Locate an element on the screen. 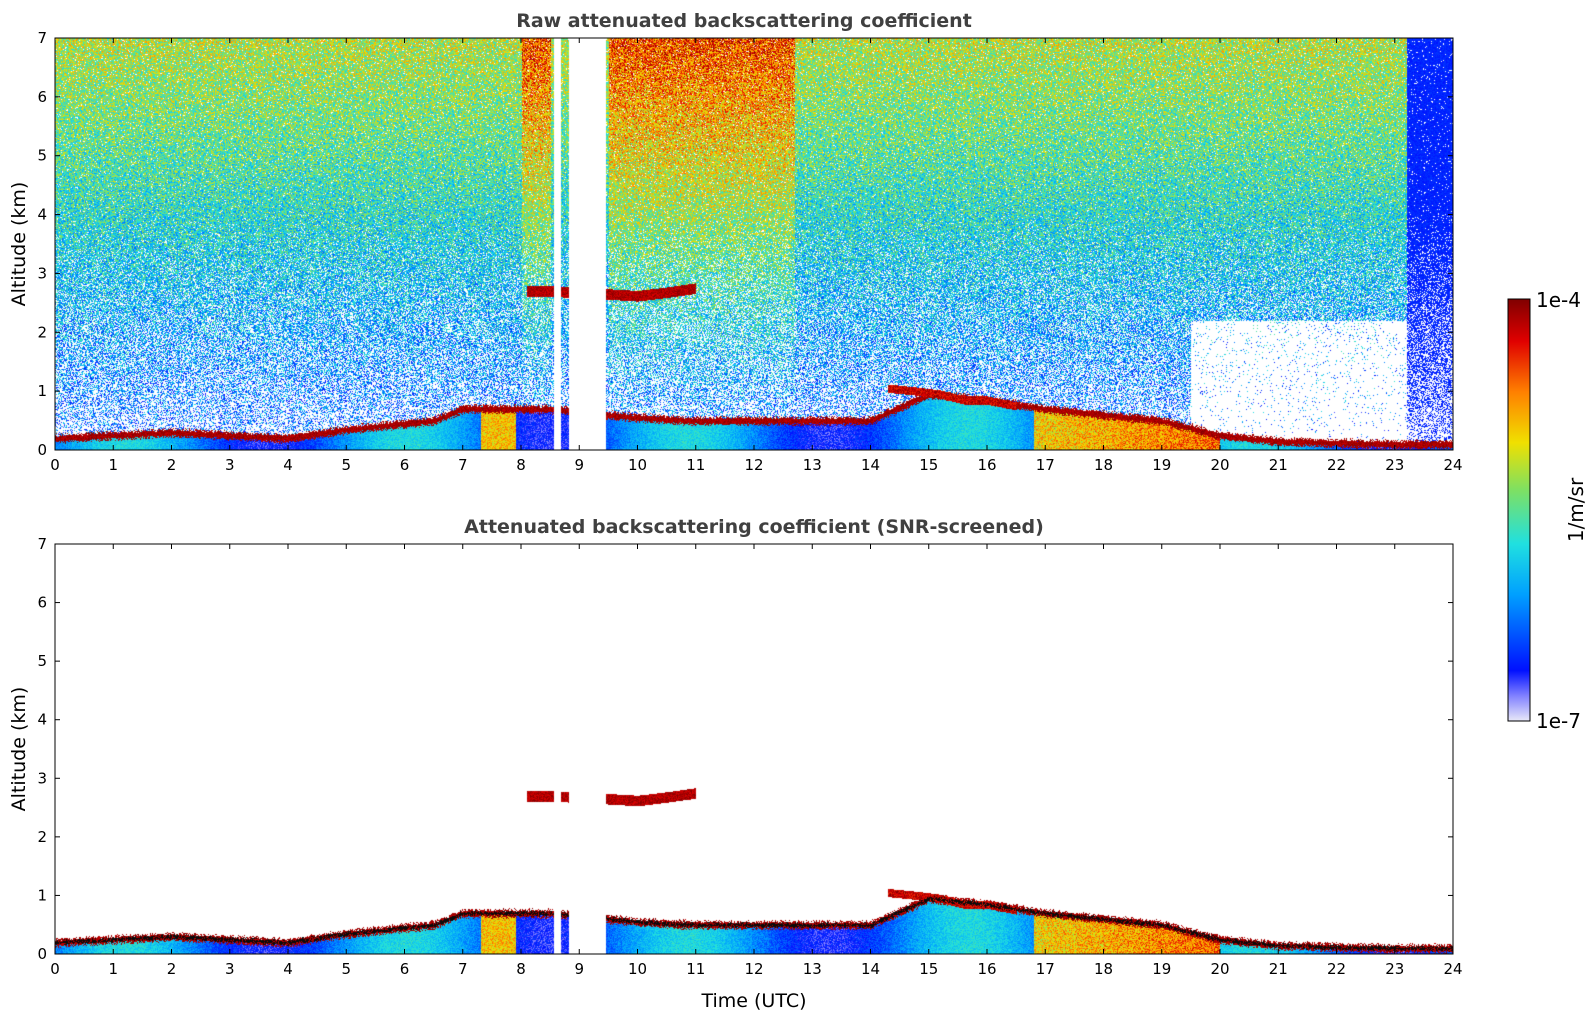  colorbar-unit-label: 1/m/sr is located at coordinates (1576, 509).